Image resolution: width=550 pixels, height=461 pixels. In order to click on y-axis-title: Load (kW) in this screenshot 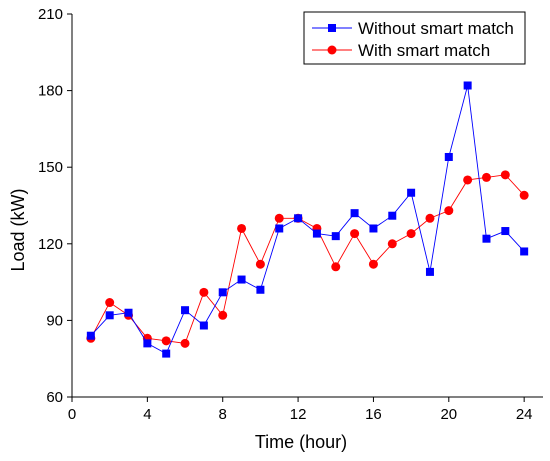, I will do `click(18, 229)`.